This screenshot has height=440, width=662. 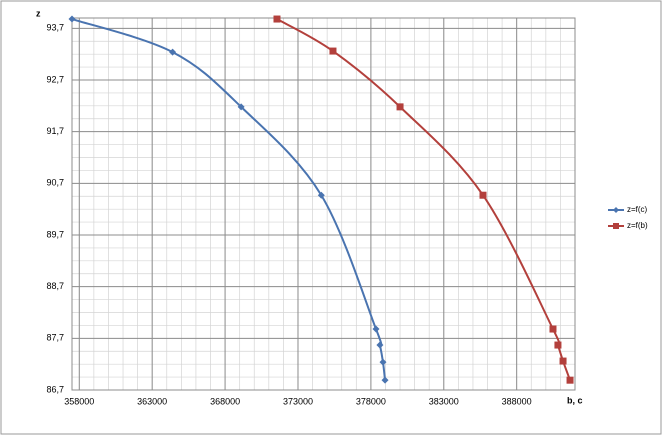 I want to click on y-tick-label: 92,7, so click(x=55, y=79).